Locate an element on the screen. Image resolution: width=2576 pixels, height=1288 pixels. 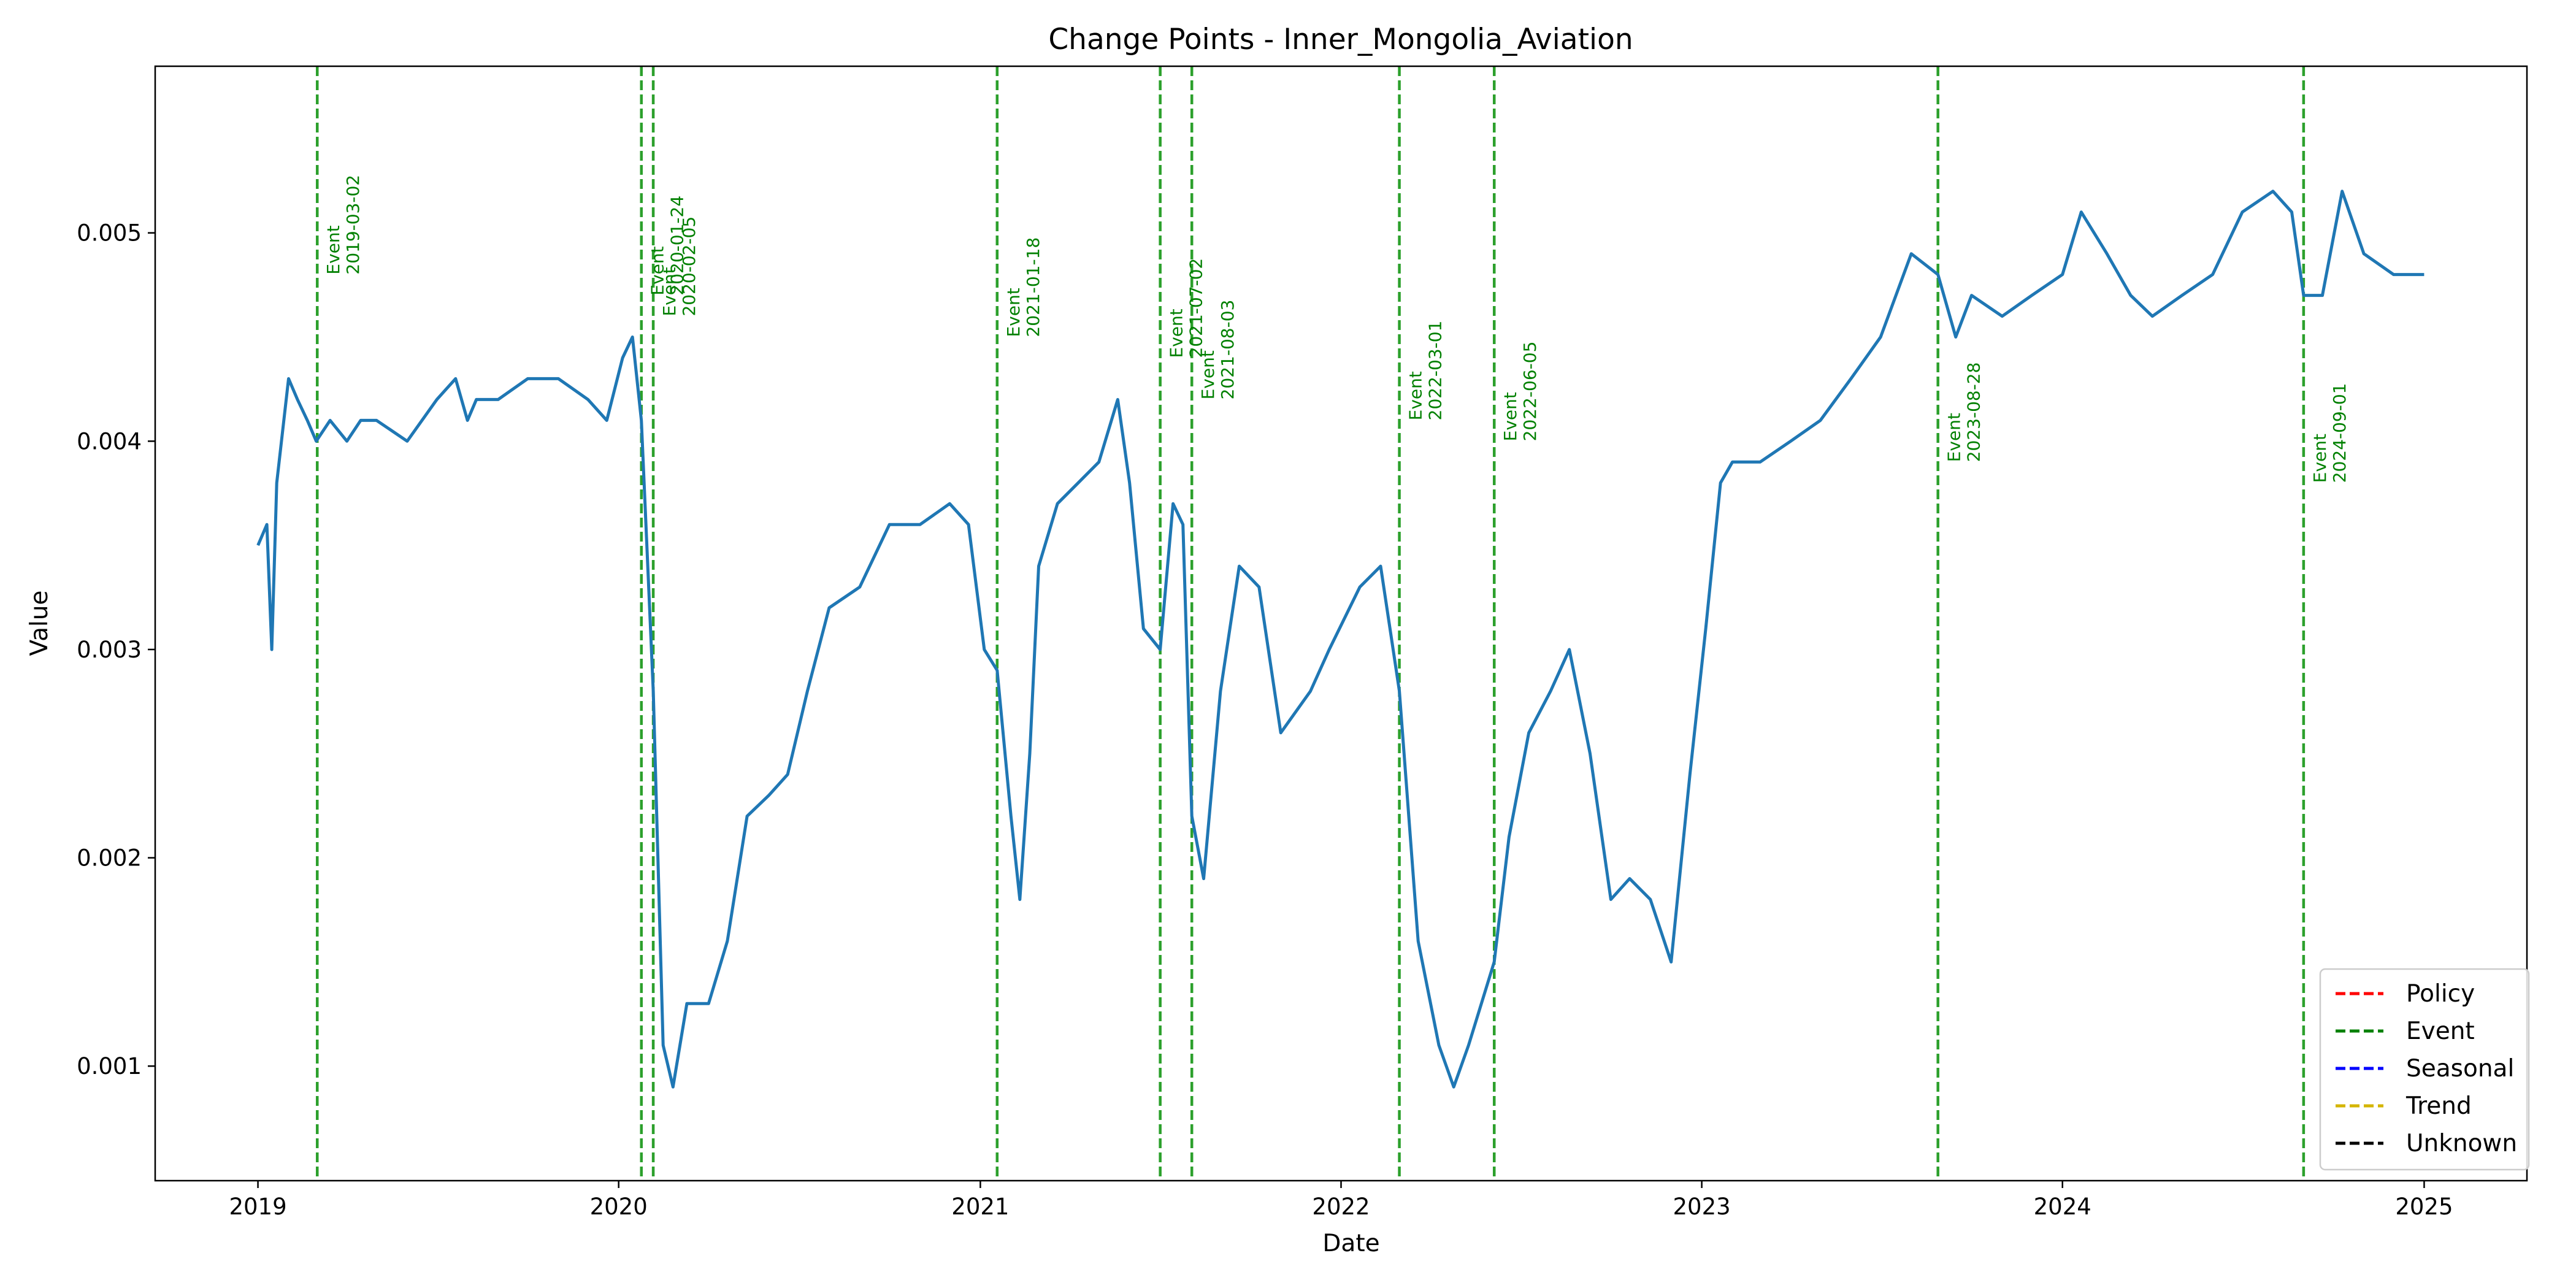
change-point-label: Event2022-03-01 is located at coordinates (1426, 371).